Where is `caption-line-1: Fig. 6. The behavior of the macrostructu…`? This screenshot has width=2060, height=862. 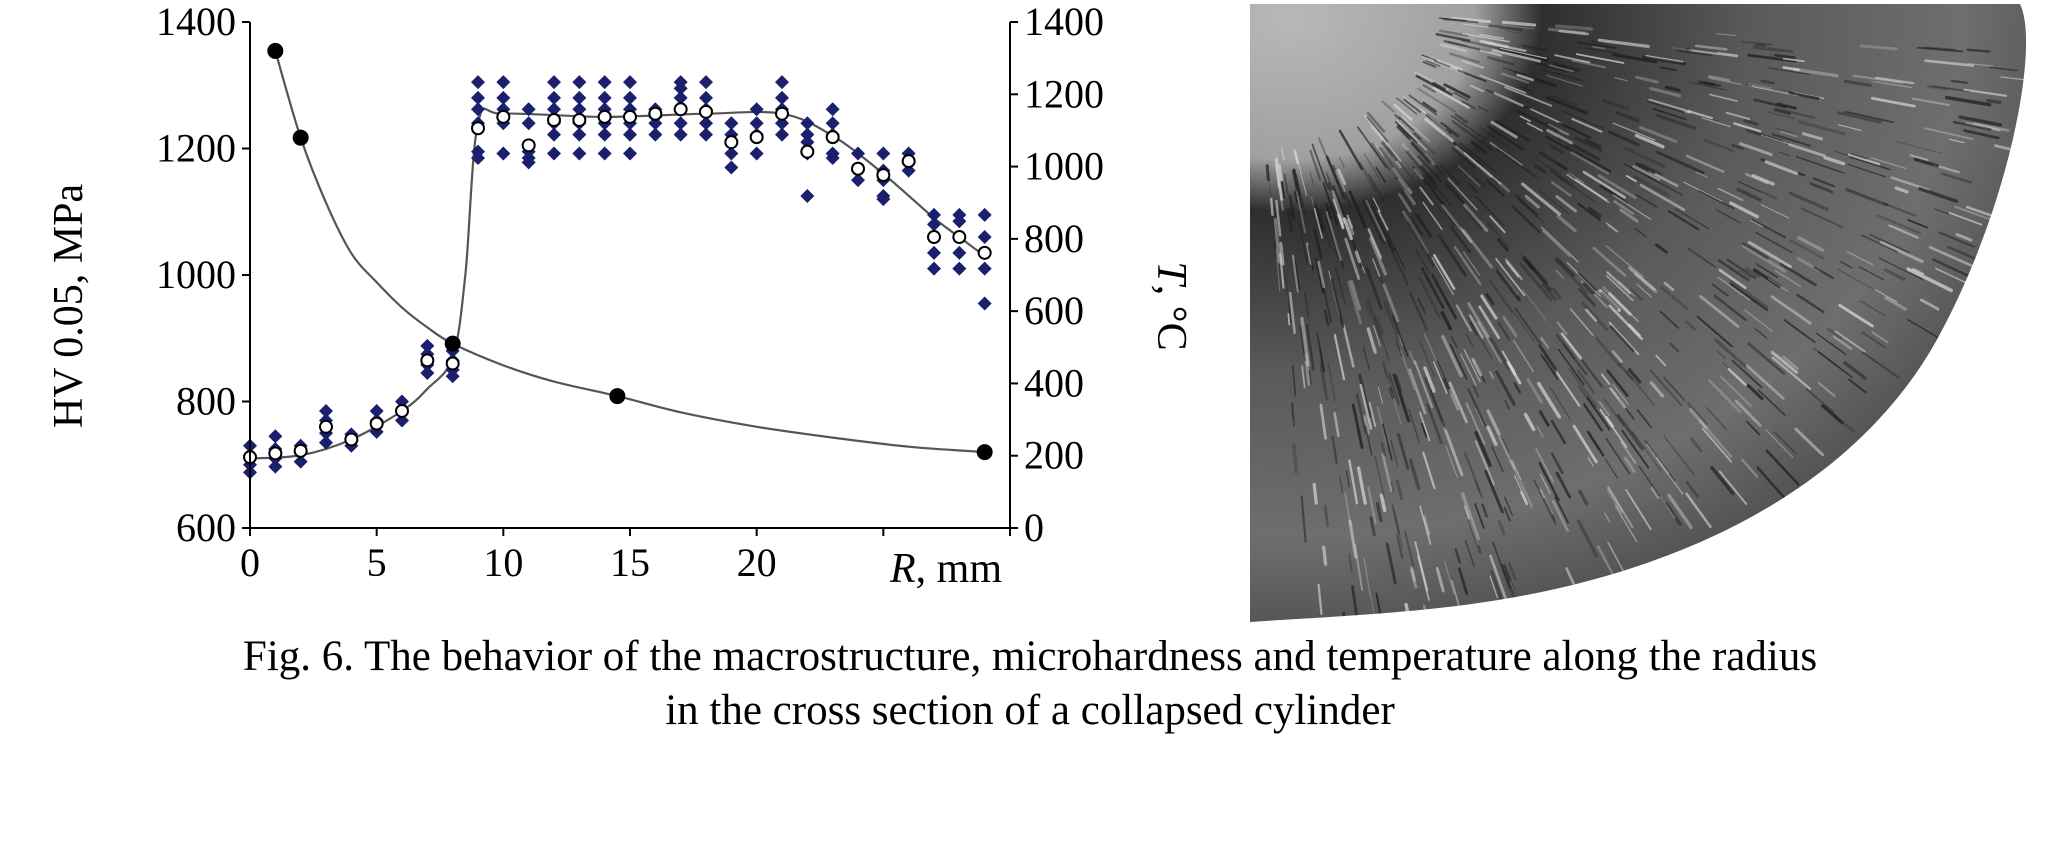 caption-line-1: Fig. 6. The behavior of the macrostructu… is located at coordinates (1030, 656).